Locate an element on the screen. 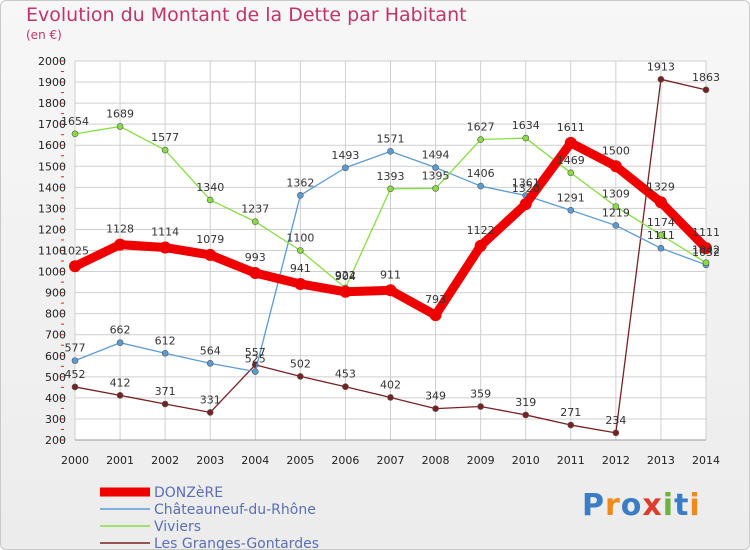 The height and width of the screenshot is (550, 750). data-label: 1406 is located at coordinates (481, 173).